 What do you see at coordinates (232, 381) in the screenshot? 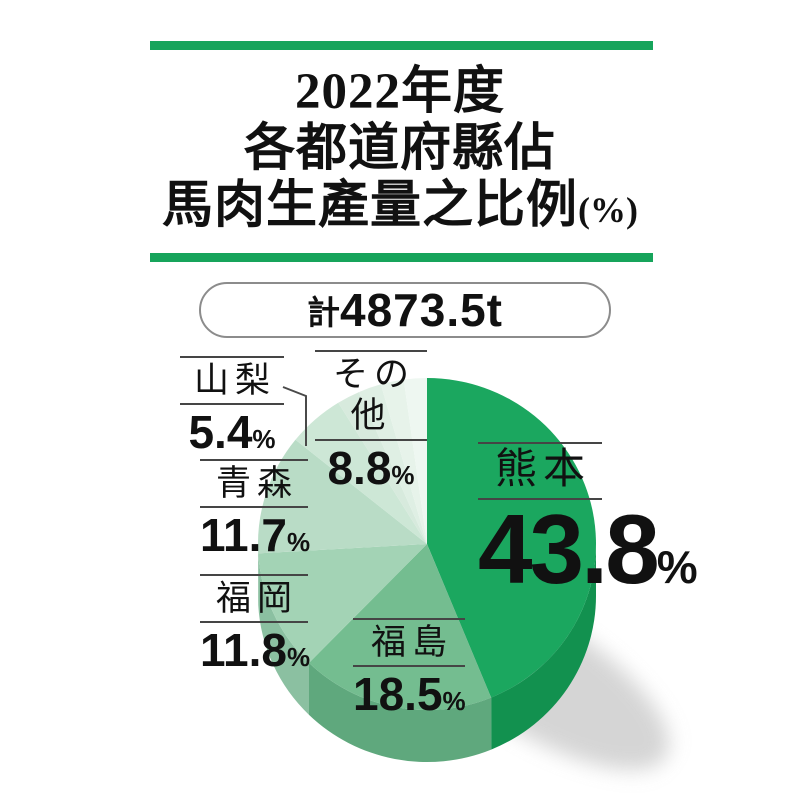
I see `label-yamanashi-name: 山梨` at bounding box center [232, 381].